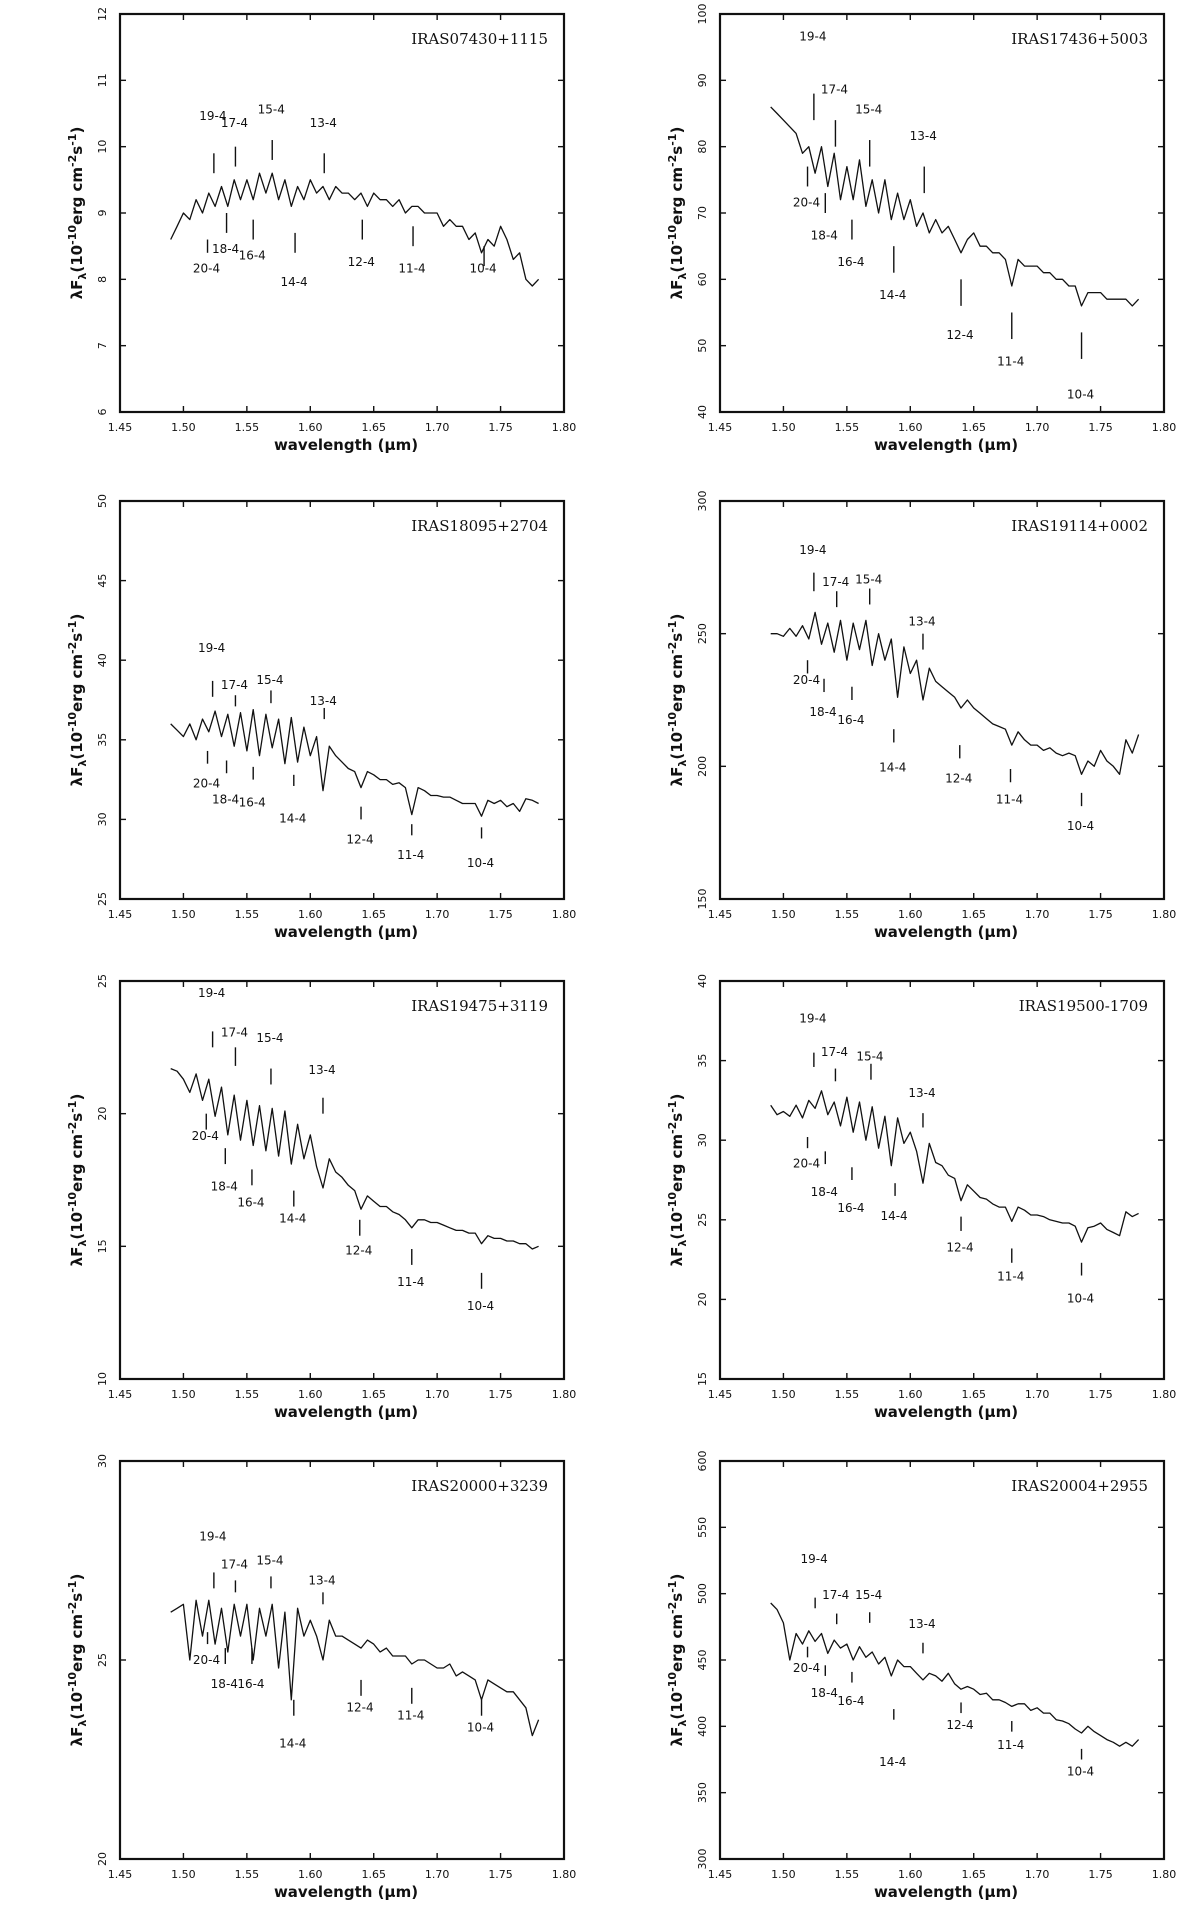  I want to click on y-tick-label: 100, so click(702, 14).